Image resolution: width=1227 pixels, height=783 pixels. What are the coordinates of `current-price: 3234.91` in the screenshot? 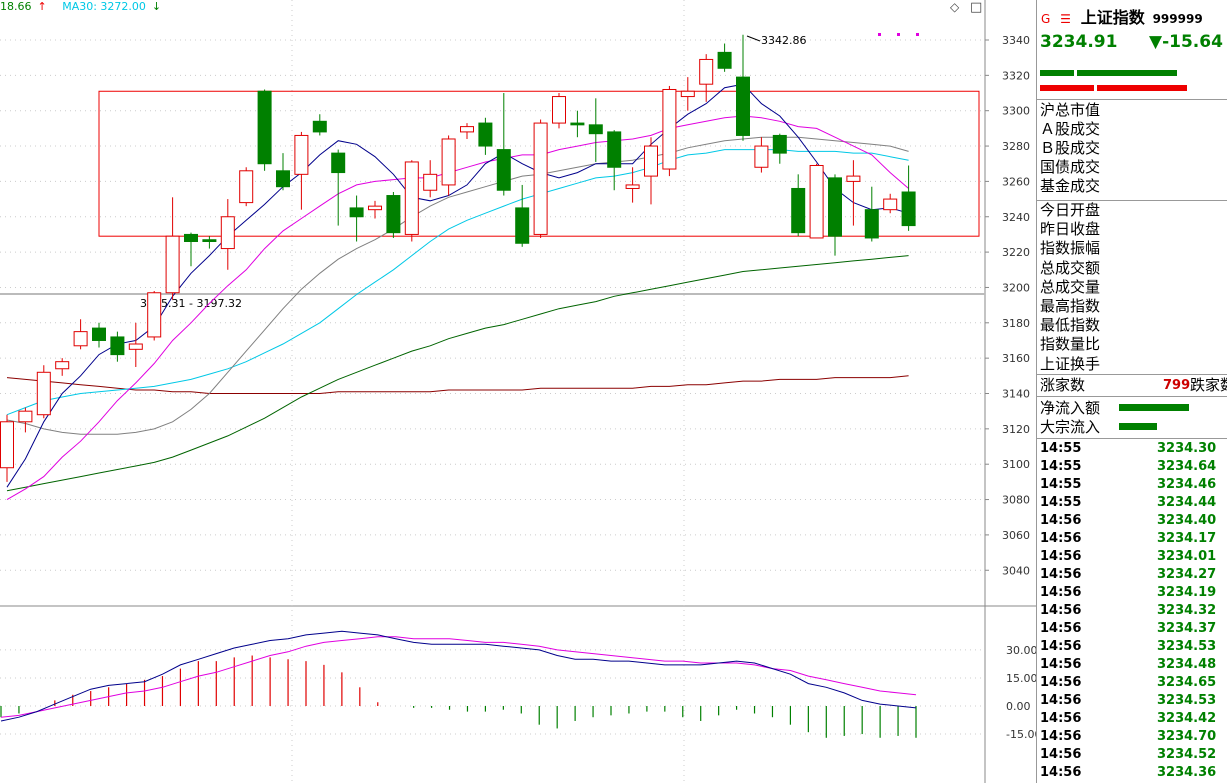 It's located at (1079, 42).